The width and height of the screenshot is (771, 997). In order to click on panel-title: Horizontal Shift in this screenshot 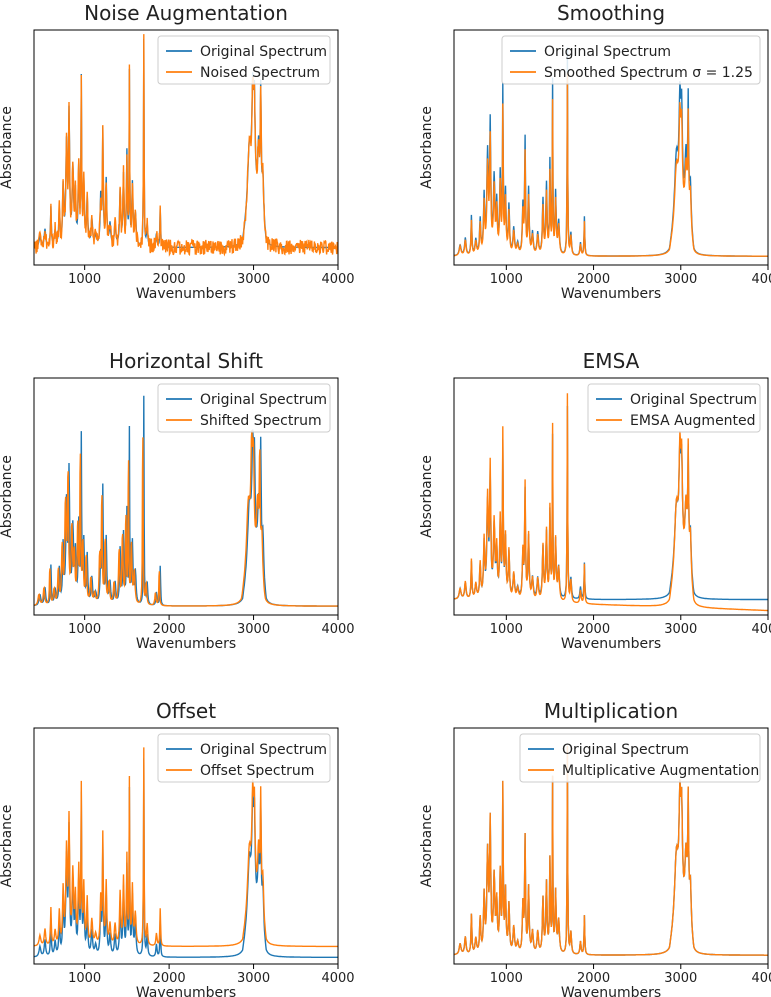, I will do `click(186, 361)`.